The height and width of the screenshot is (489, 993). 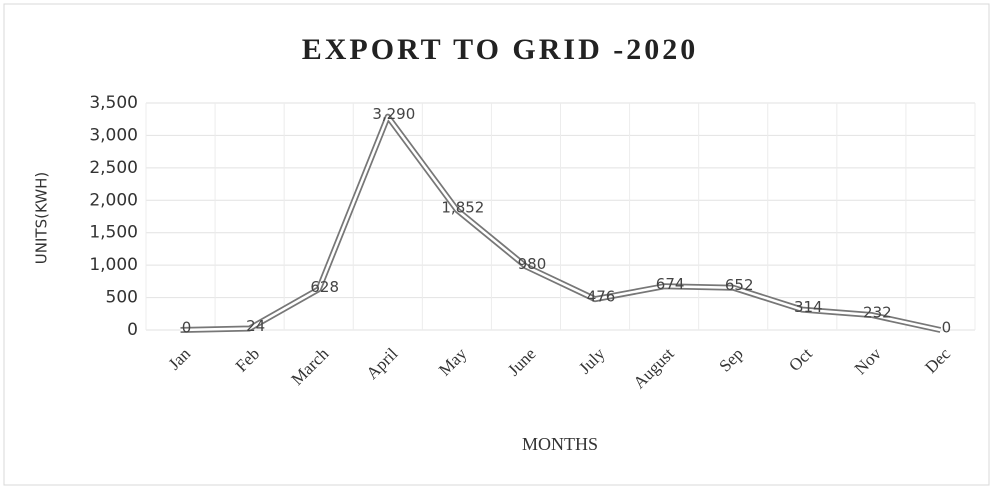 I want to click on data-label: 652, so click(x=739, y=285).